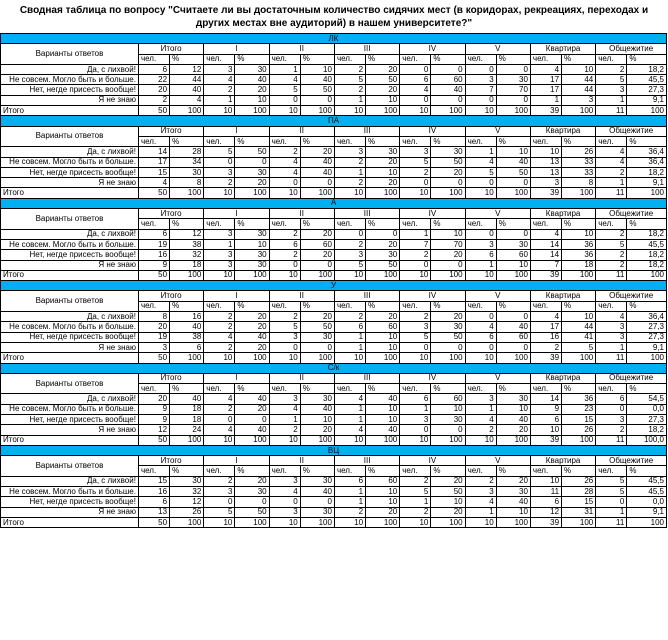 This screenshot has width=668, height=640. What do you see at coordinates (579, 430) in the screenshot?
I see `data-cell: 26` at bounding box center [579, 430].